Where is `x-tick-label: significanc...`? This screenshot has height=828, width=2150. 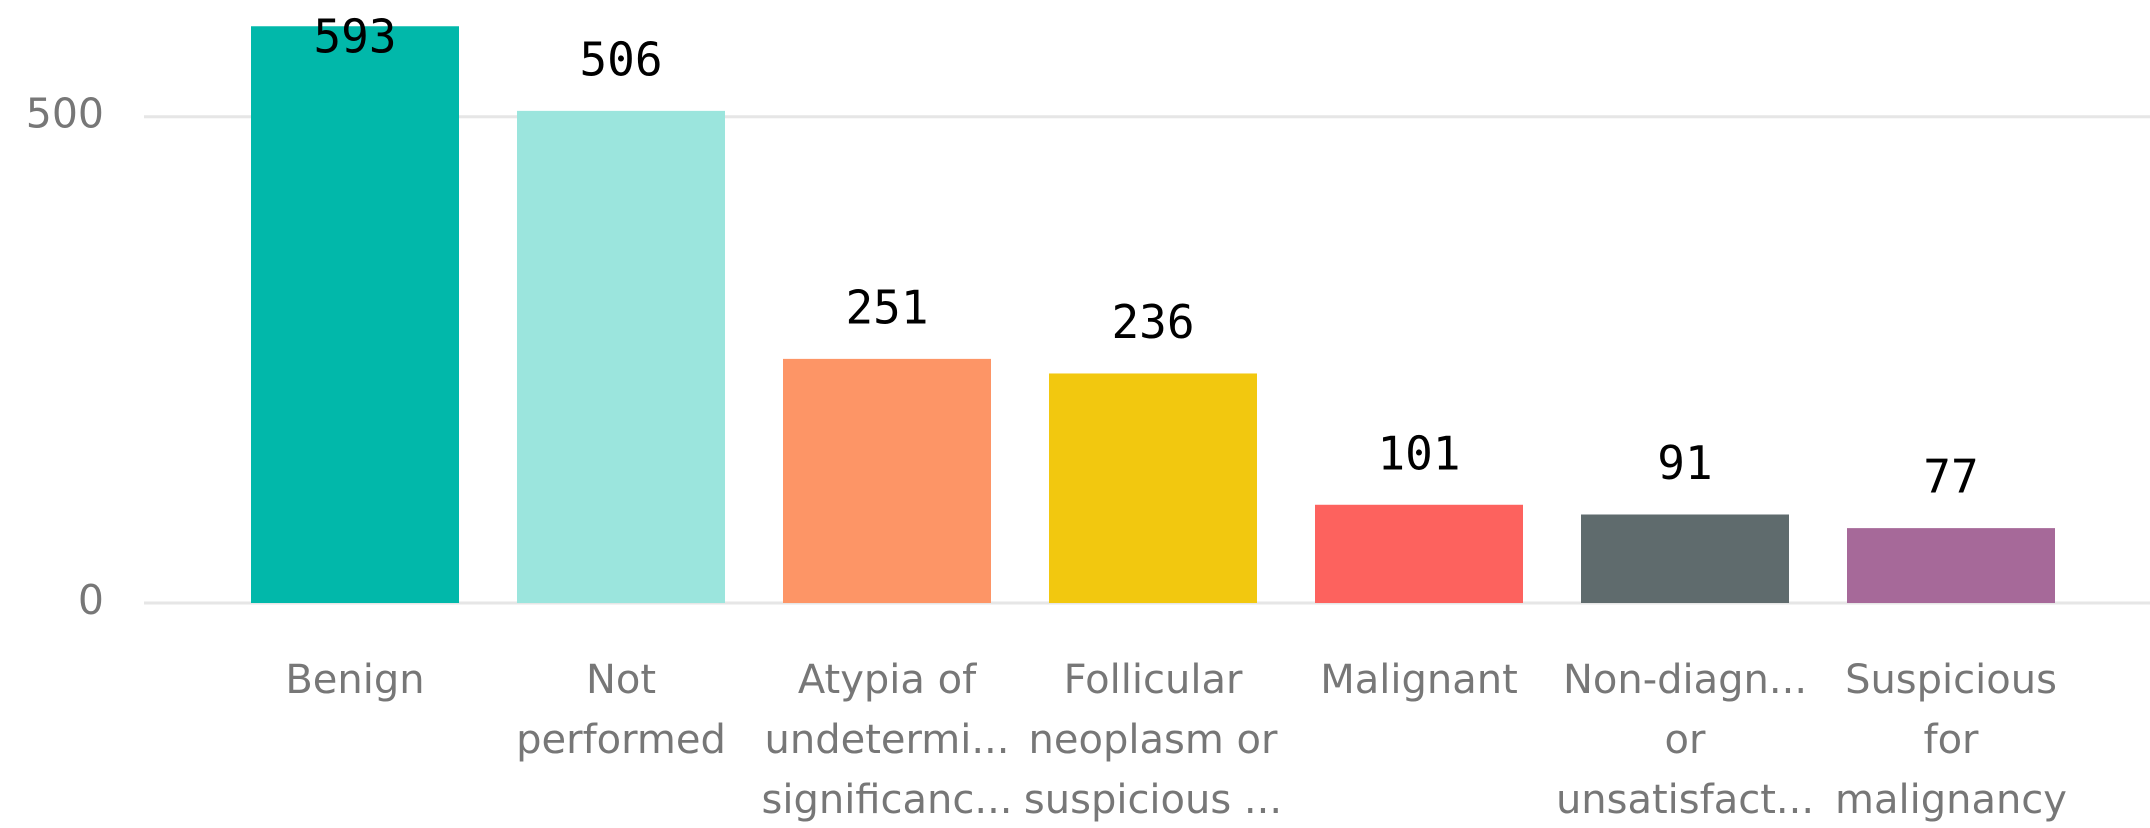
x-tick-label: significanc... is located at coordinates (887, 800).